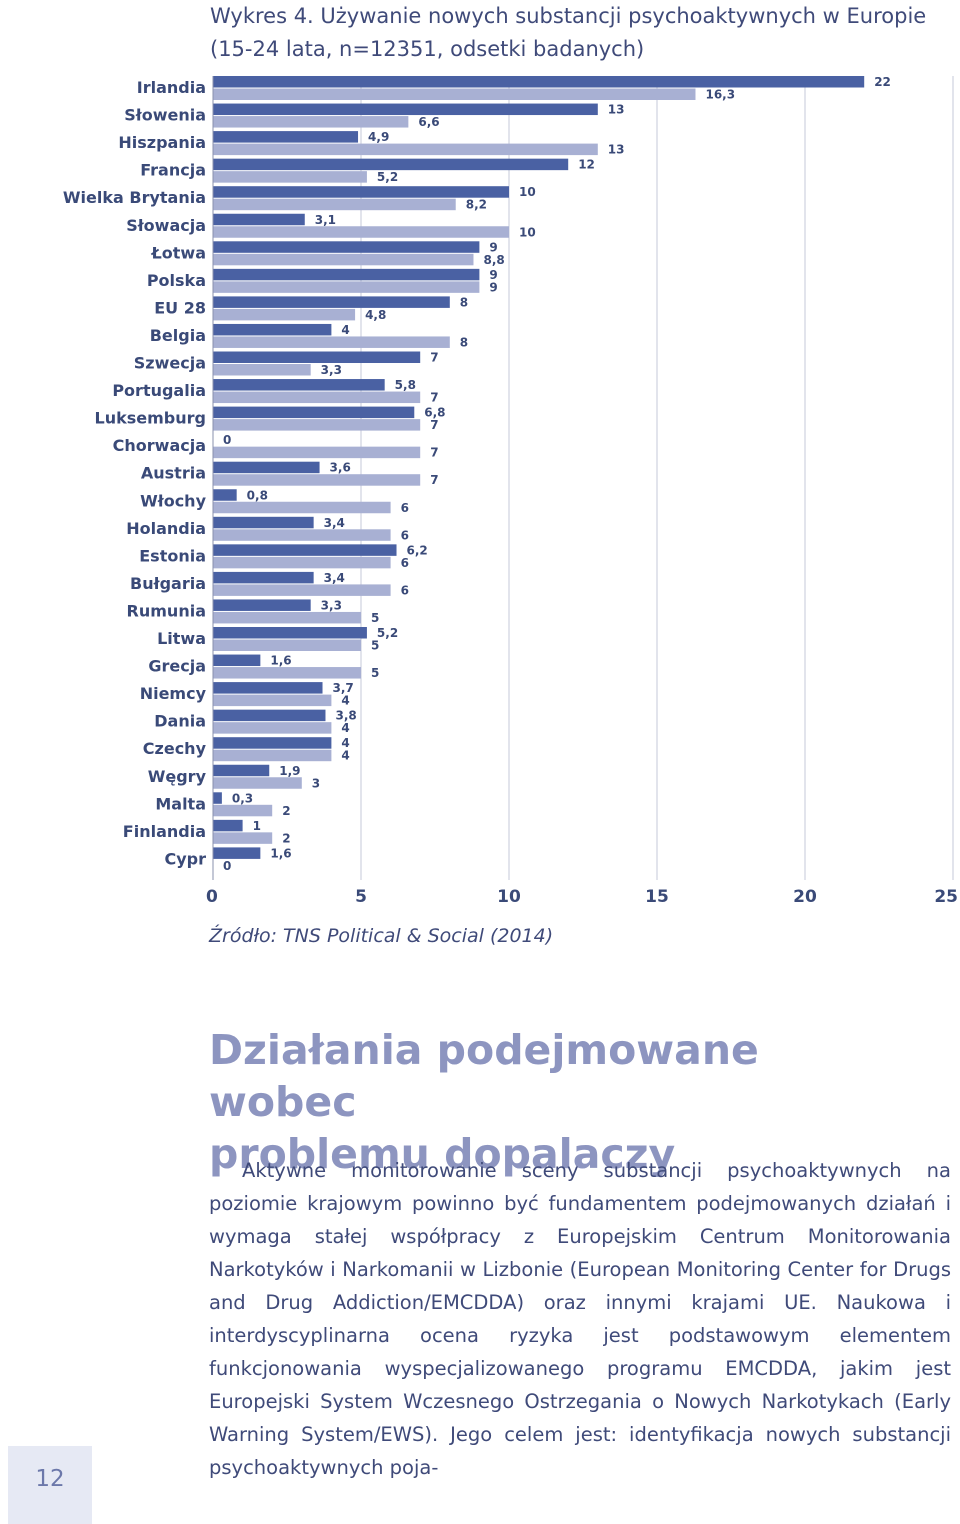  What do you see at coordinates (173, 693) in the screenshot?
I see `category-label: Niemcy` at bounding box center [173, 693].